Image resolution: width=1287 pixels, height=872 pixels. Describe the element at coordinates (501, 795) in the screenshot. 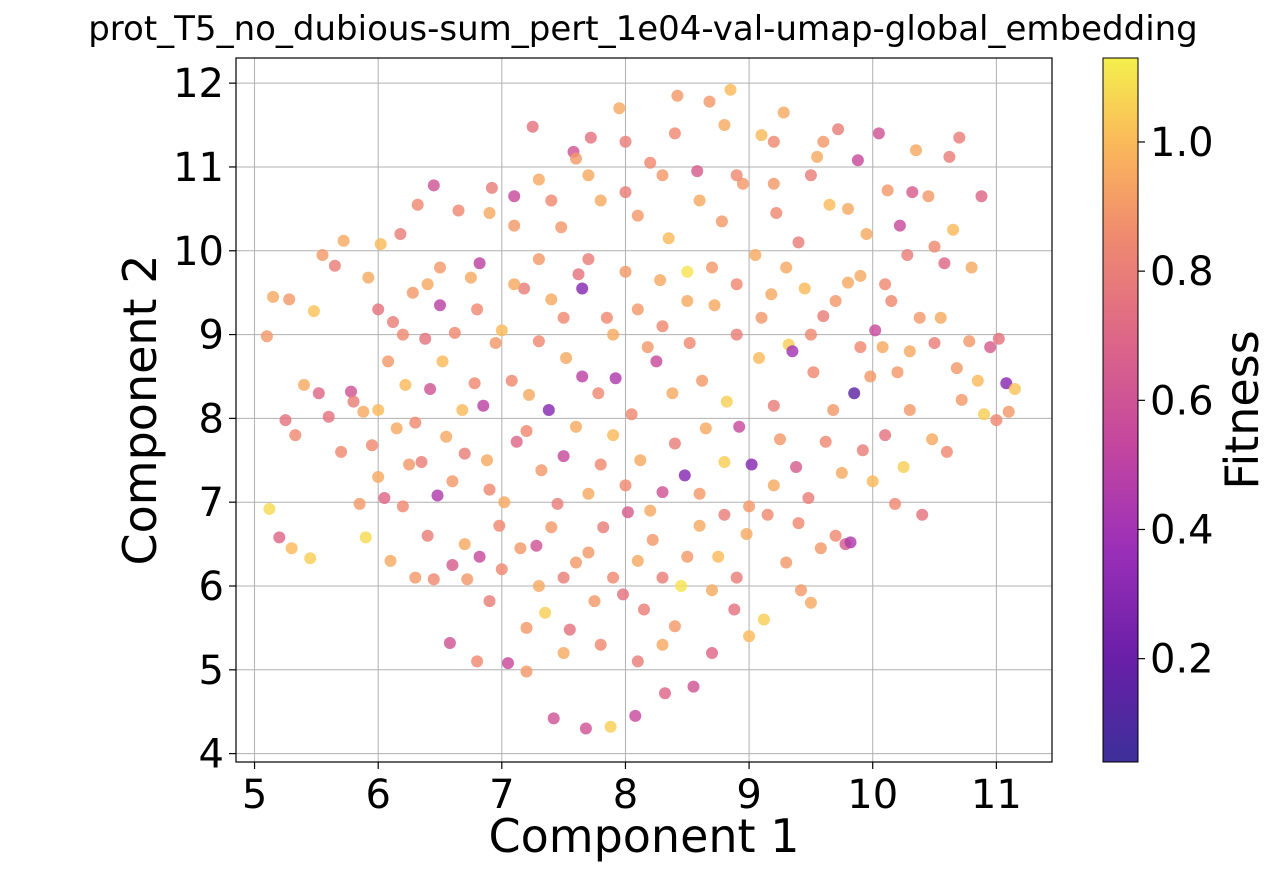

I see `x-tick-label: 7` at that location.